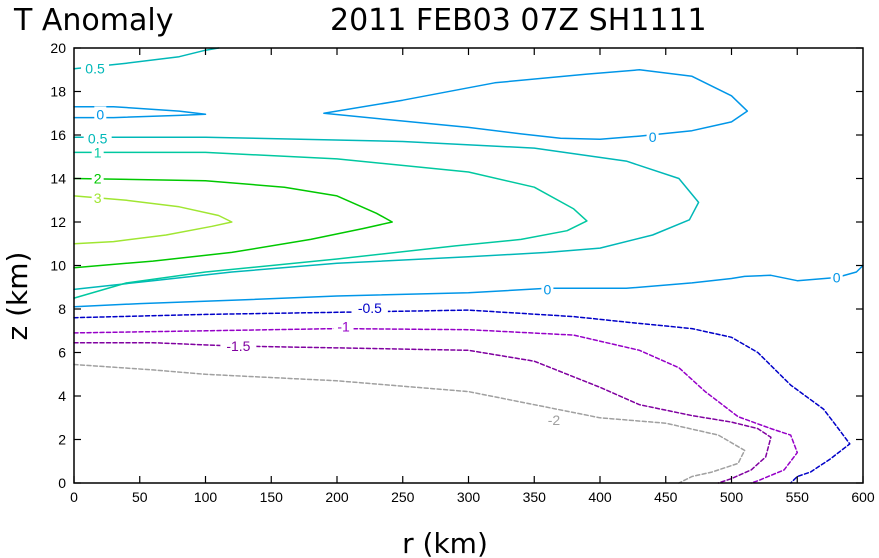 The image size is (879, 558). Describe the element at coordinates (445, 542) in the screenshot. I see `x-axis-label: r (km)` at that location.